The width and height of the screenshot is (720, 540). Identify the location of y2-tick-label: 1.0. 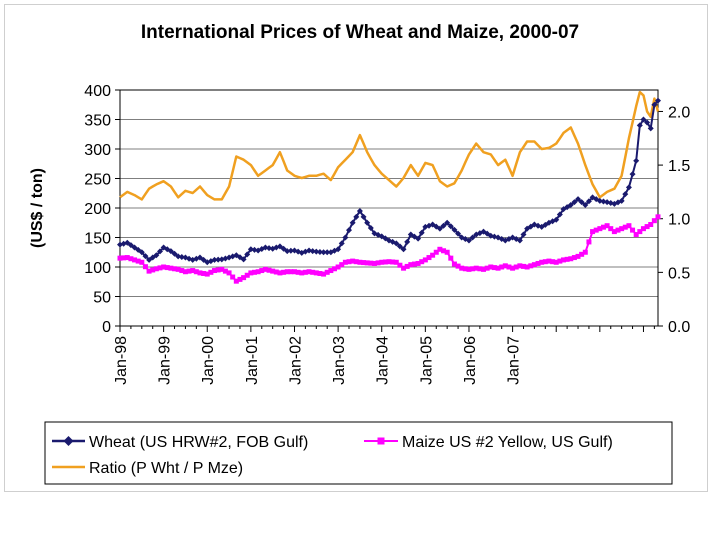
(679, 220).